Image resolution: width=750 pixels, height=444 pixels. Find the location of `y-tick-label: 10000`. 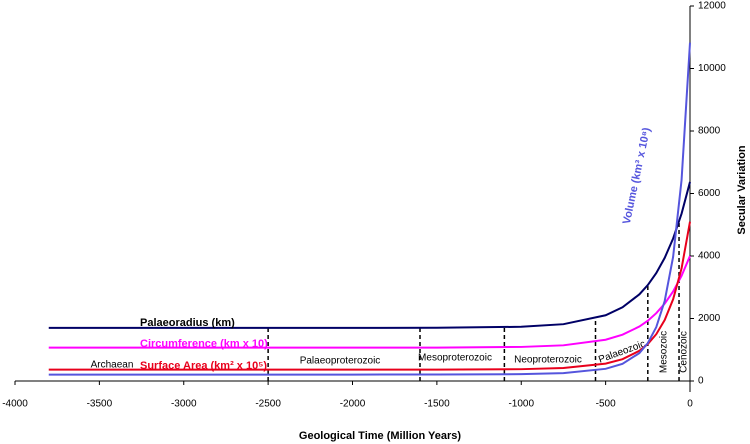

y-tick-label: 10000 is located at coordinates (712, 68).